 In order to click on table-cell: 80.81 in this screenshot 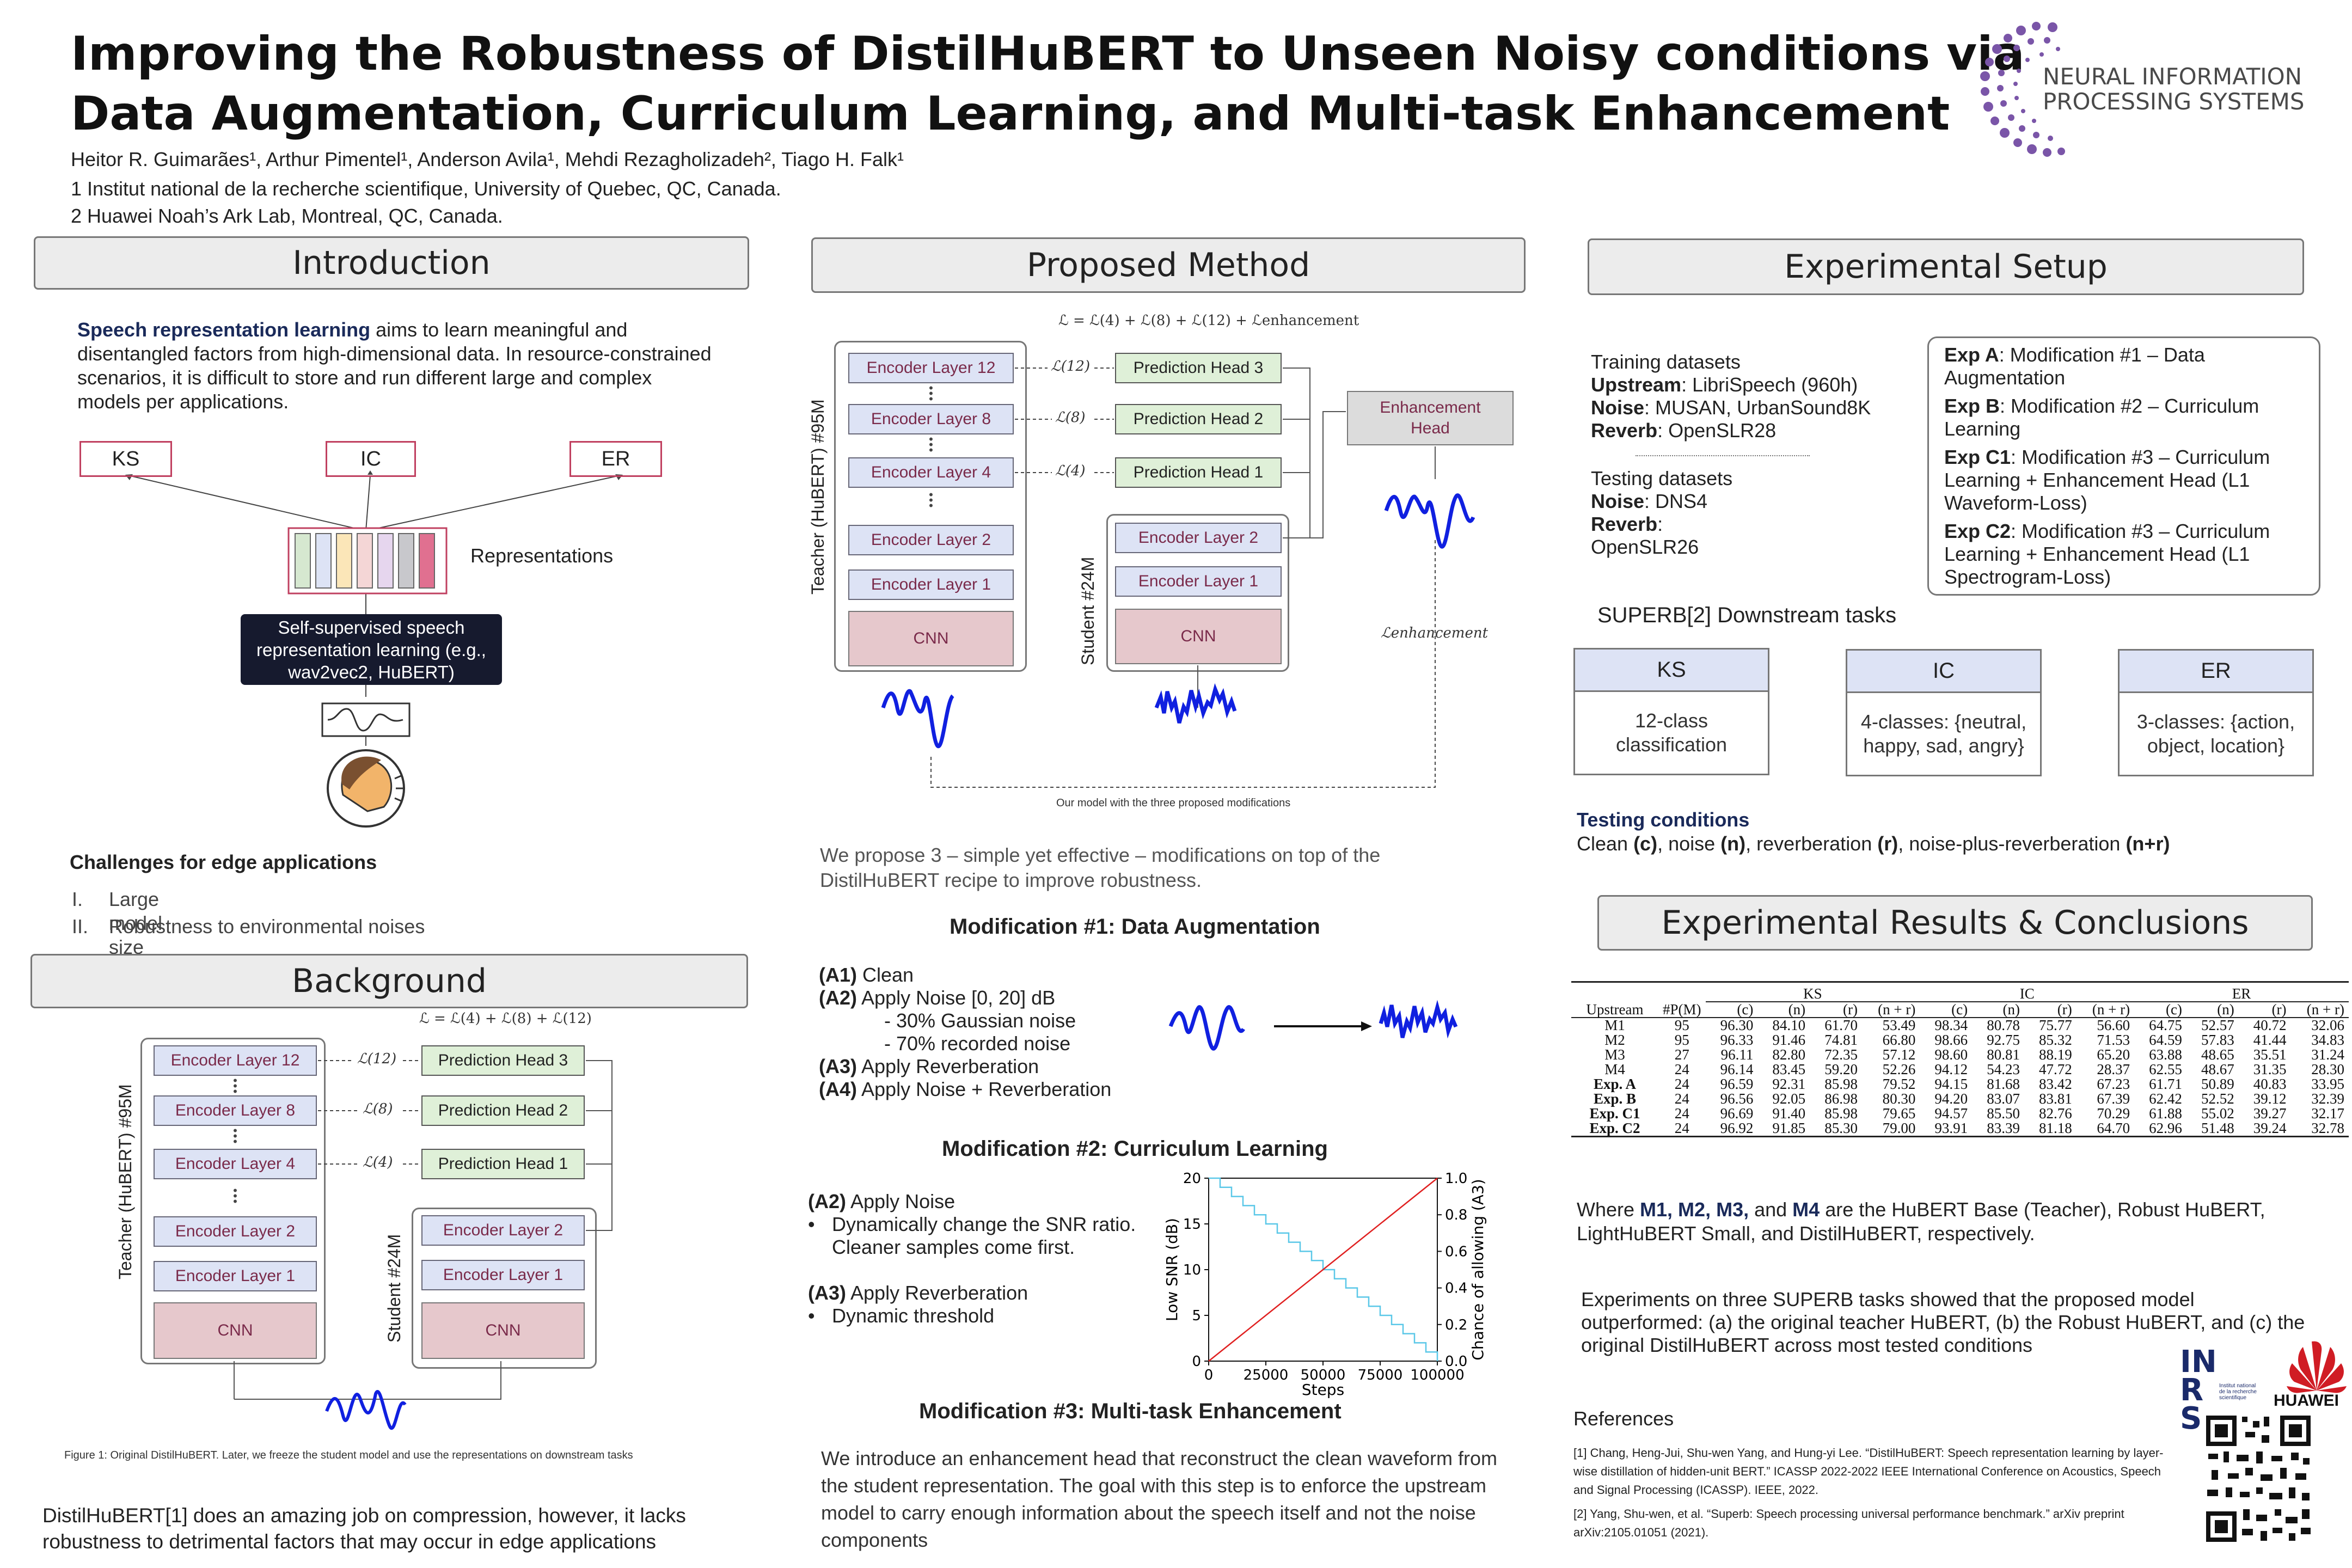, I will do `click(2003, 1054)`.